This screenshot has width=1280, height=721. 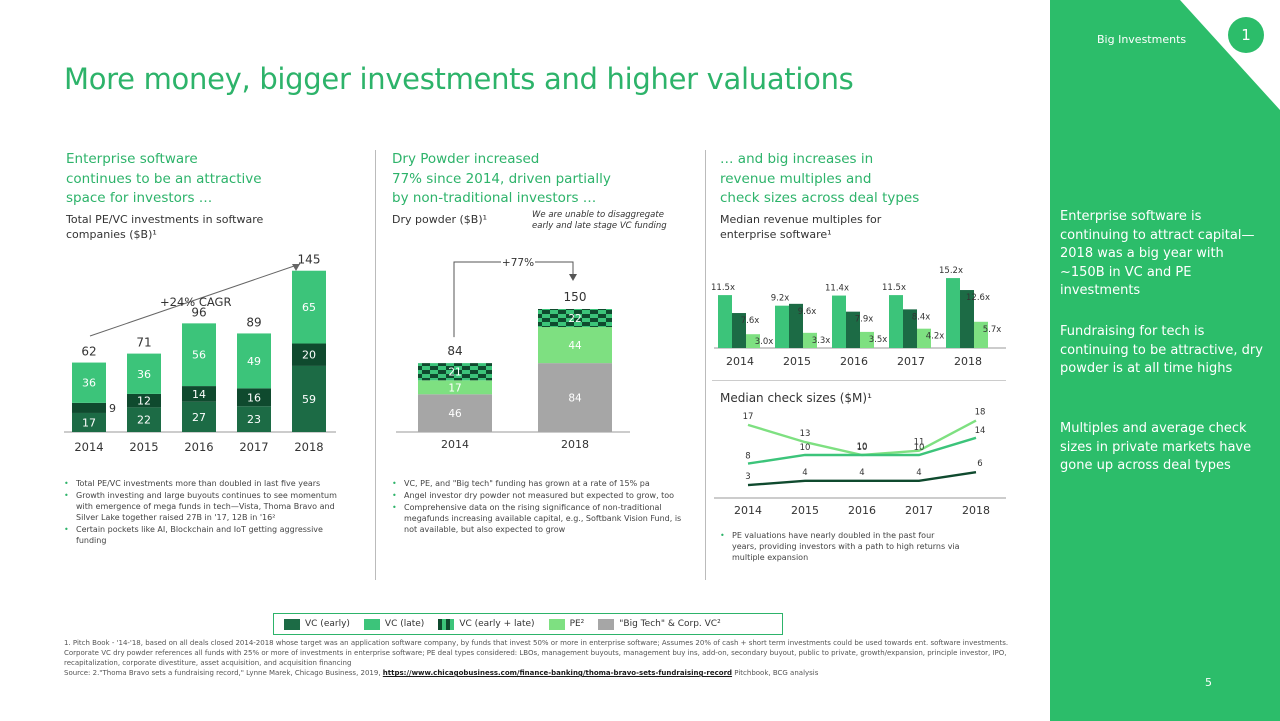 I want to click on dry-powder-stacked-bar-chart: 46 17 21 84 2014 84 44 22 150 2018 +77%, so click(x=513, y=353).